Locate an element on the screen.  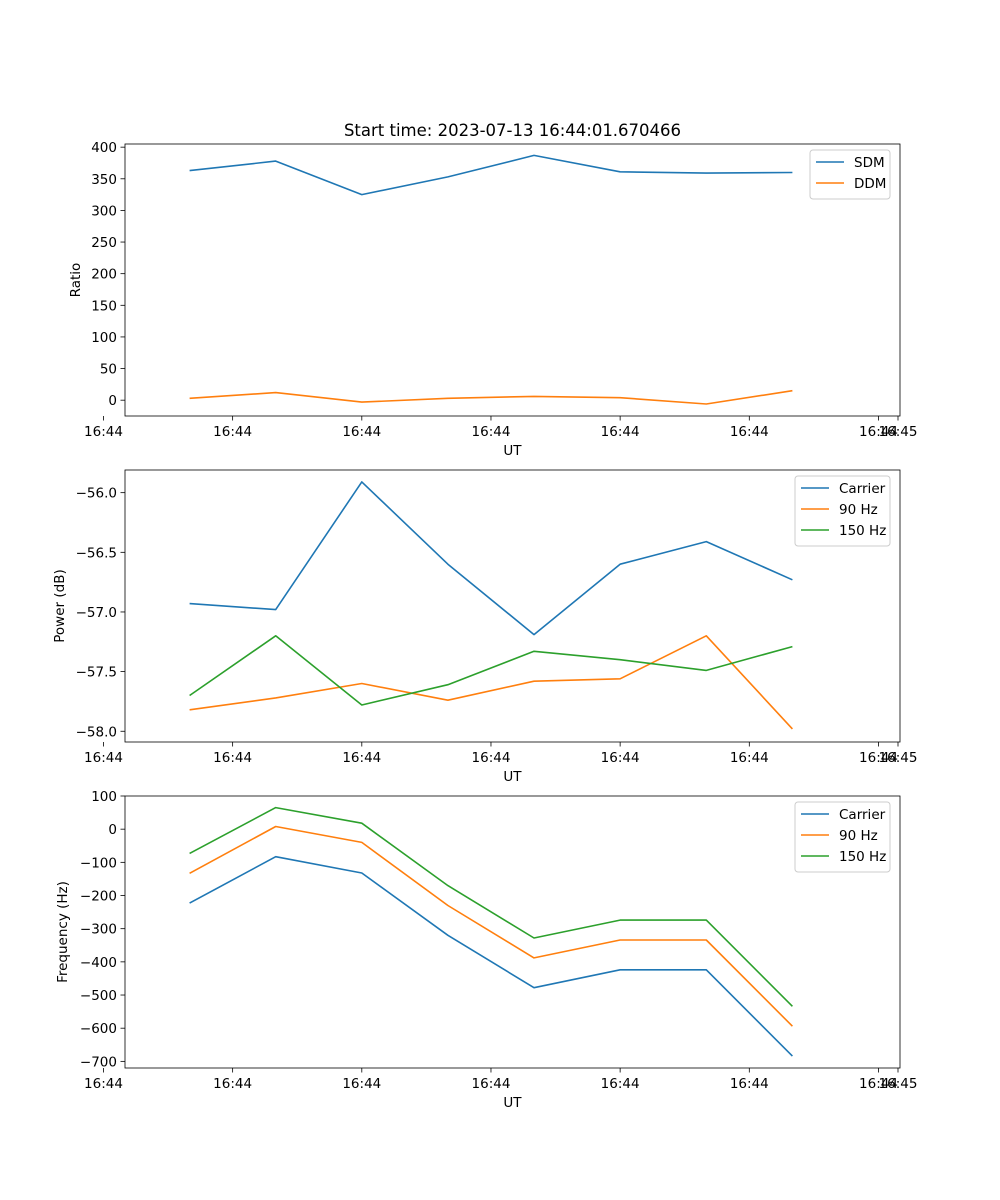
legend: SDM DDM is located at coordinates (850, 174).